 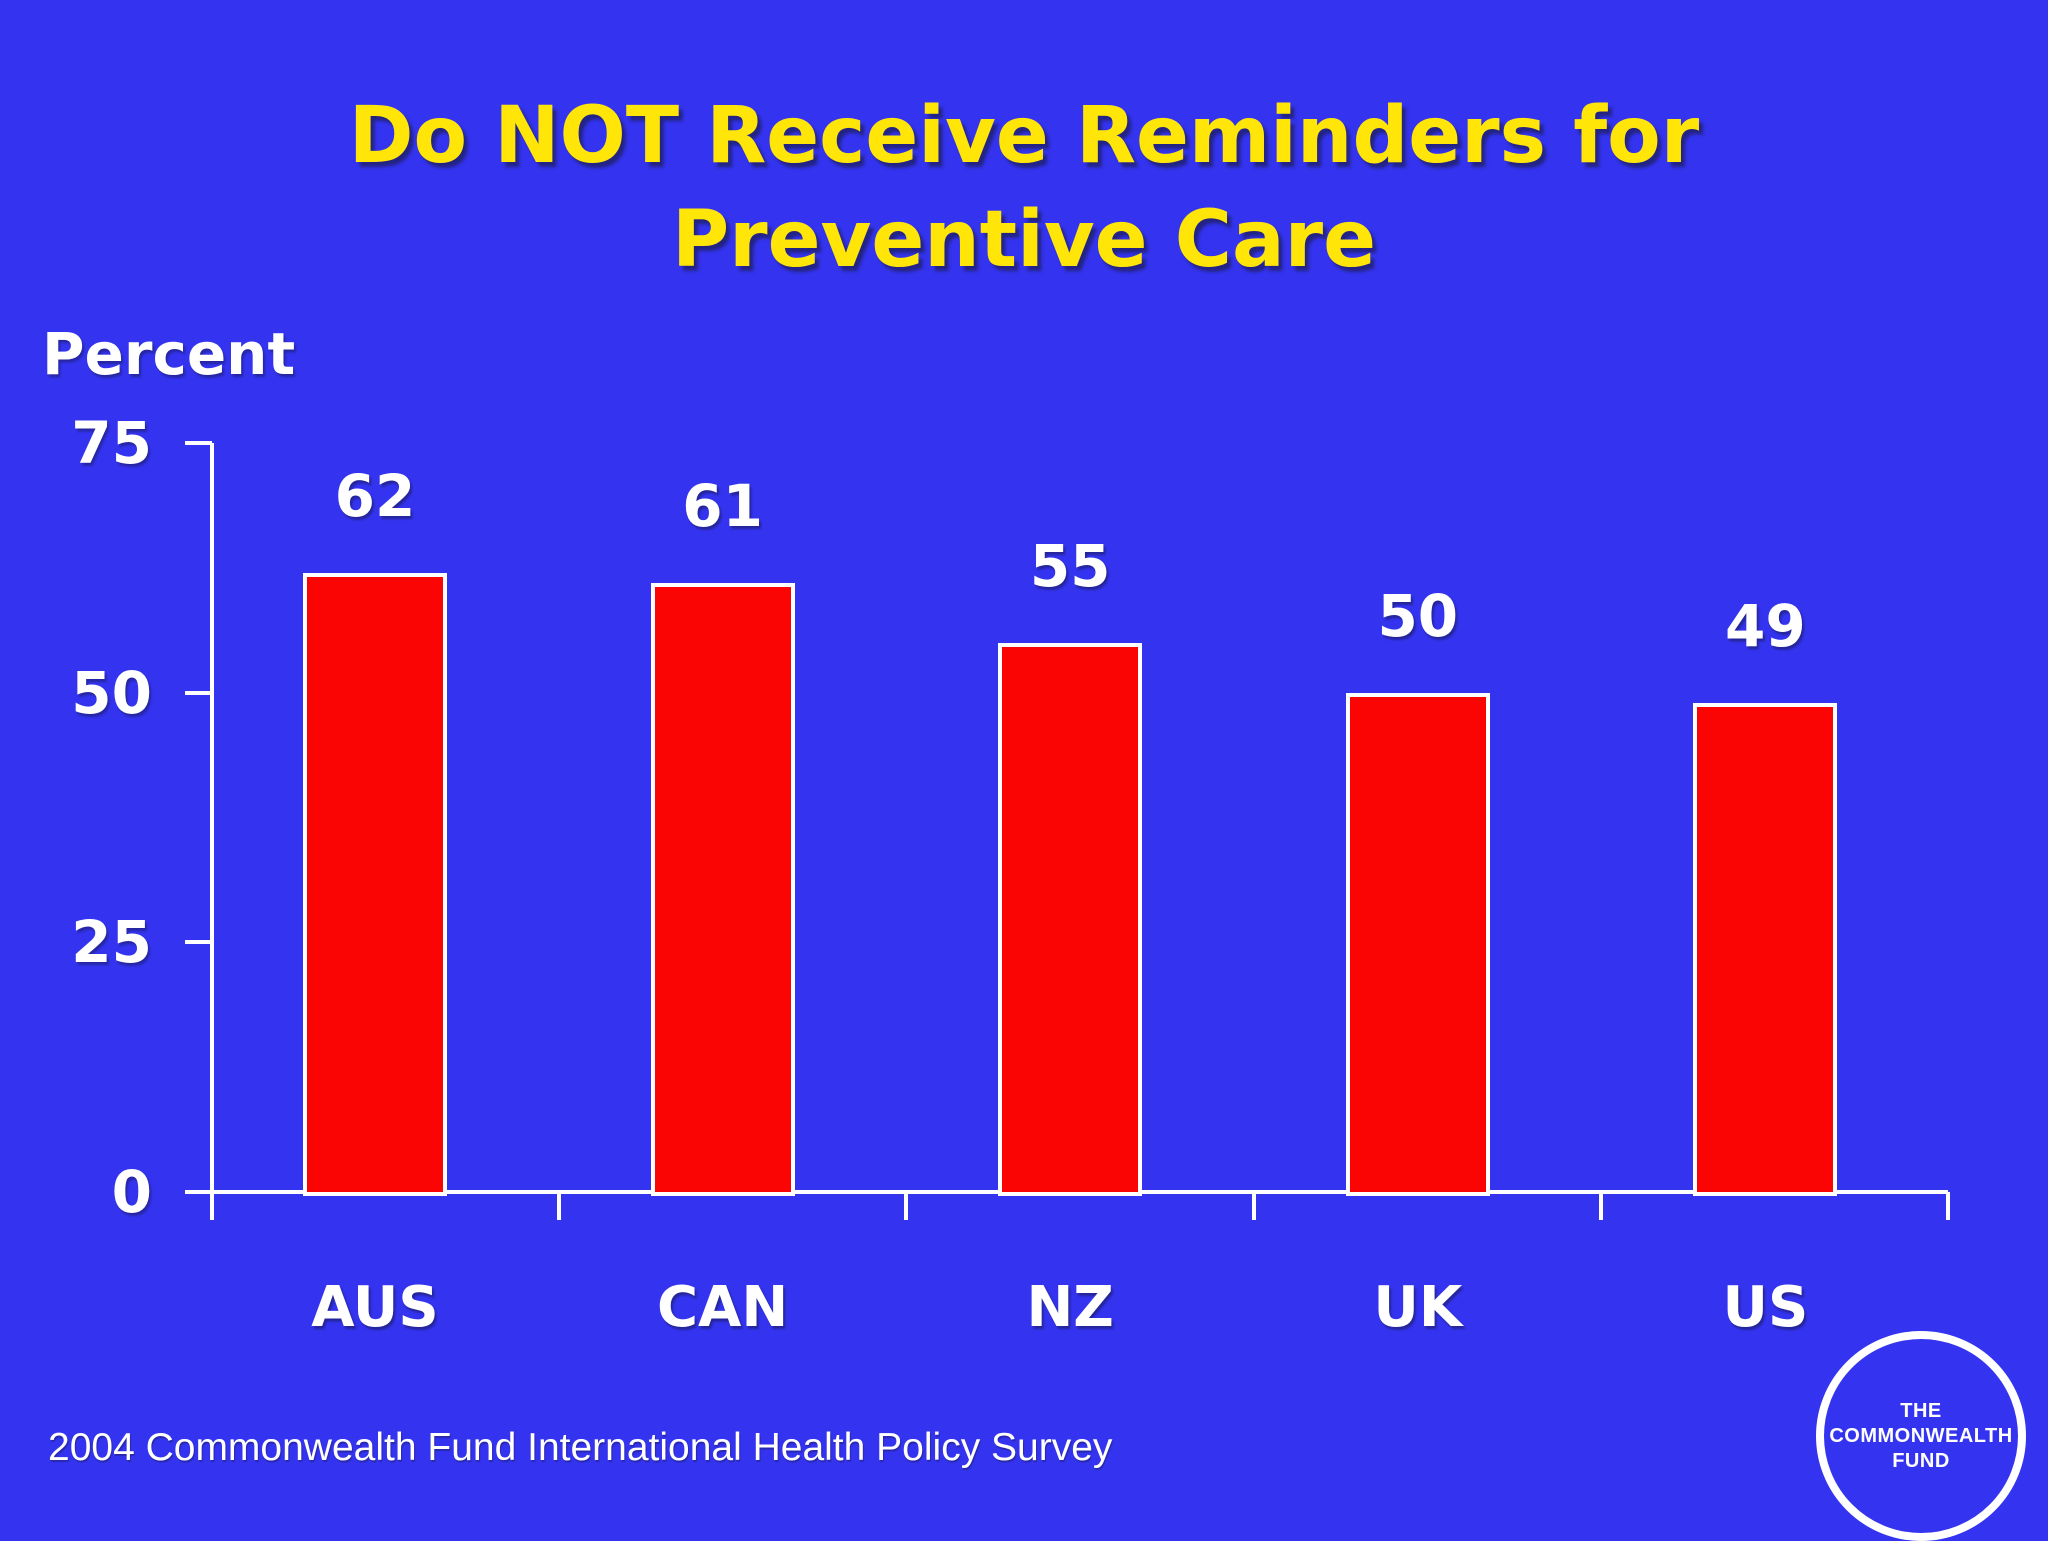 What do you see at coordinates (1765, 625) in the screenshot?
I see `bar-value-label-us: 49` at bounding box center [1765, 625].